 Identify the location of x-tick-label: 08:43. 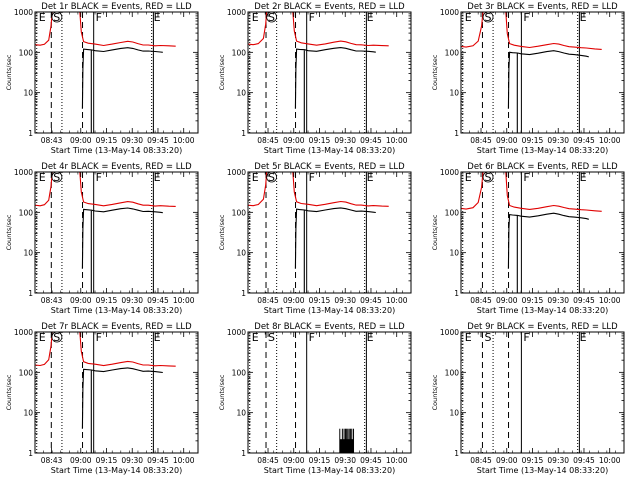
(52, 300).